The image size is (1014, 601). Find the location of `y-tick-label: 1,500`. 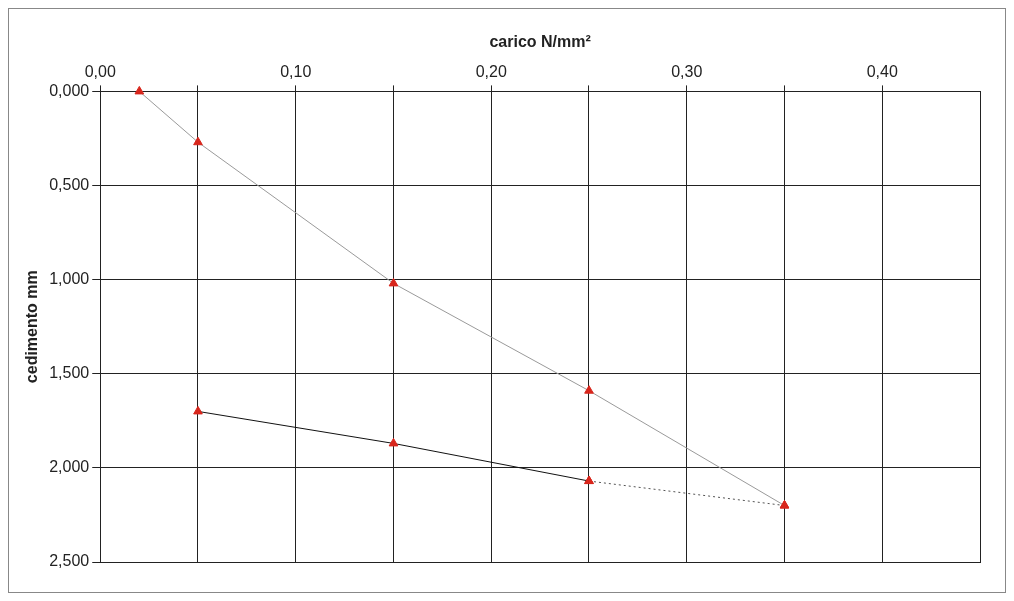

y-tick-label: 1,500 is located at coordinates (69, 373).